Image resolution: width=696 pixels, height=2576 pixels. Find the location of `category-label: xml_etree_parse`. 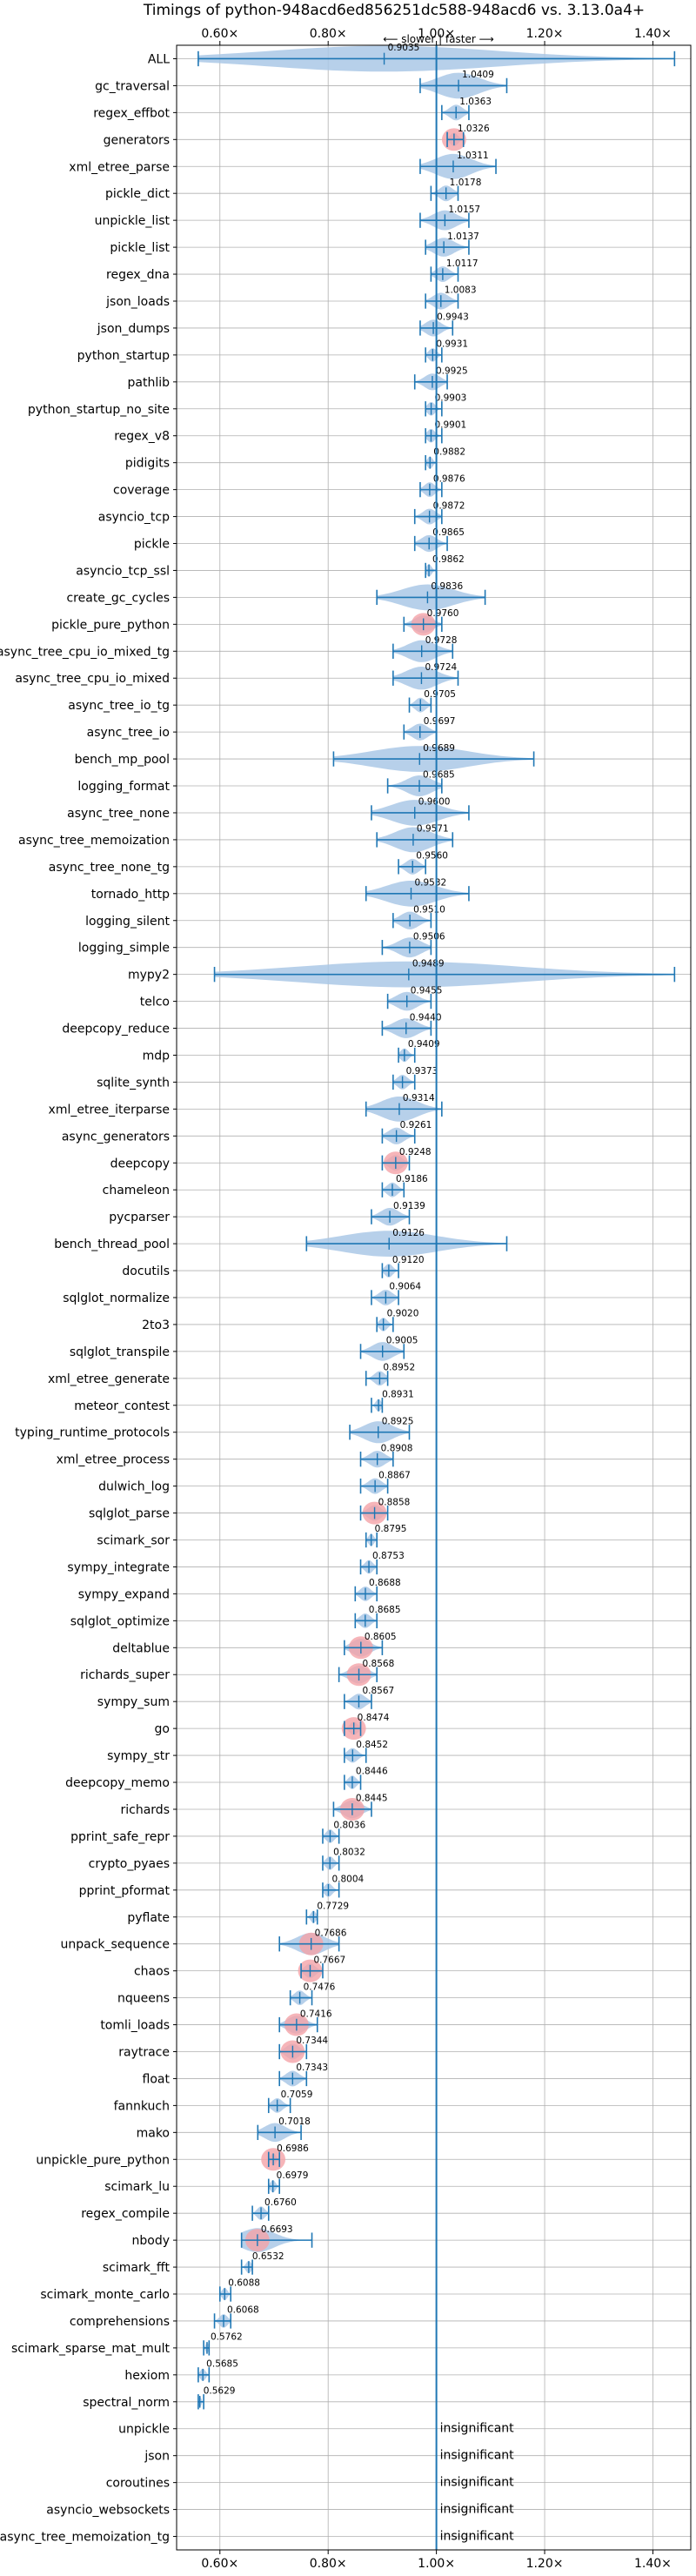

category-label: xml_etree_parse is located at coordinates (119, 167).